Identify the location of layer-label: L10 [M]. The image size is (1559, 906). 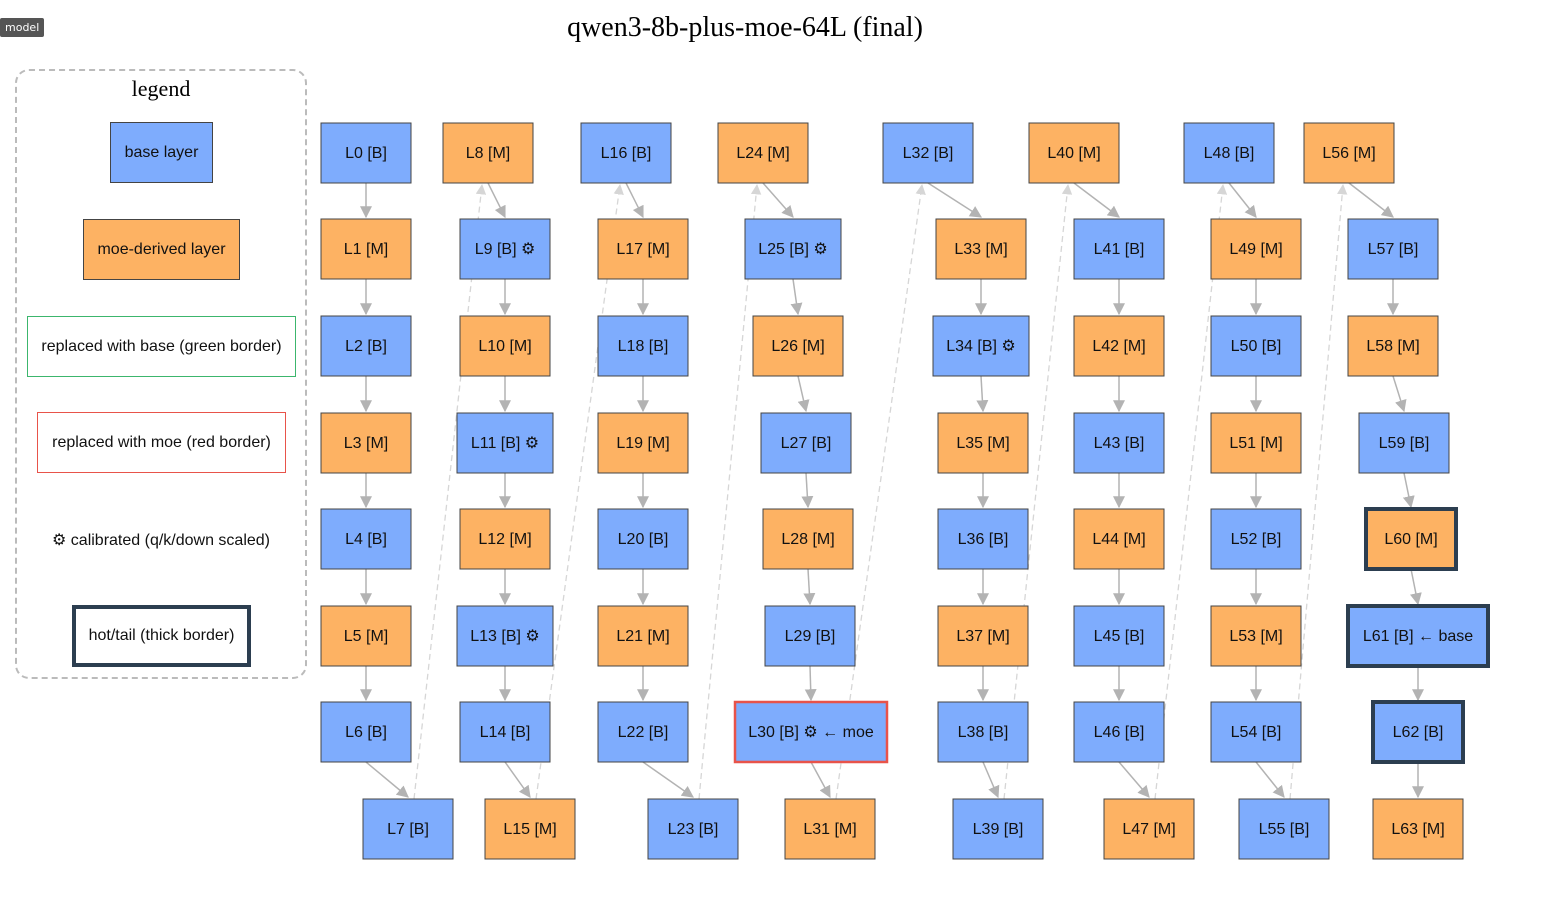
(504, 346).